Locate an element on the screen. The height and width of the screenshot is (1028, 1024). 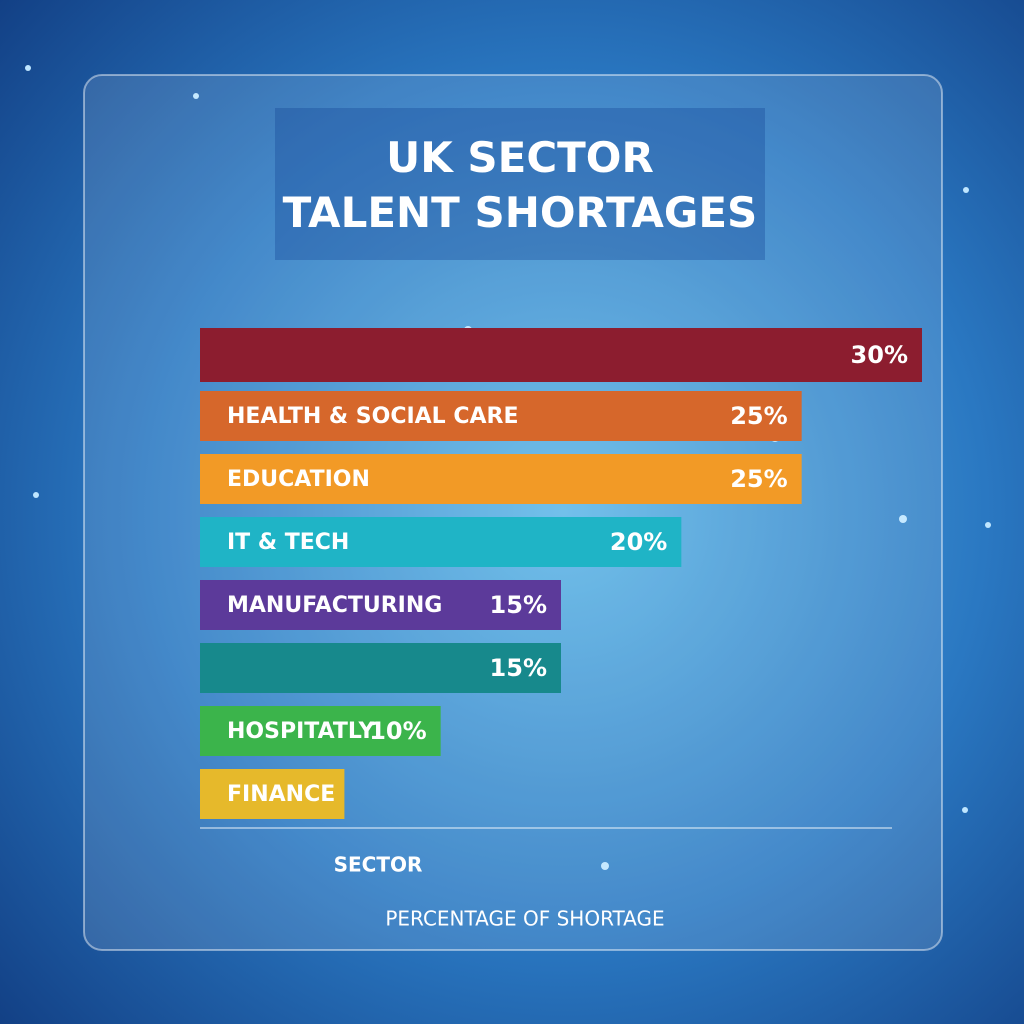
x-axis-label: SECTOR is located at coordinates (378, 865).